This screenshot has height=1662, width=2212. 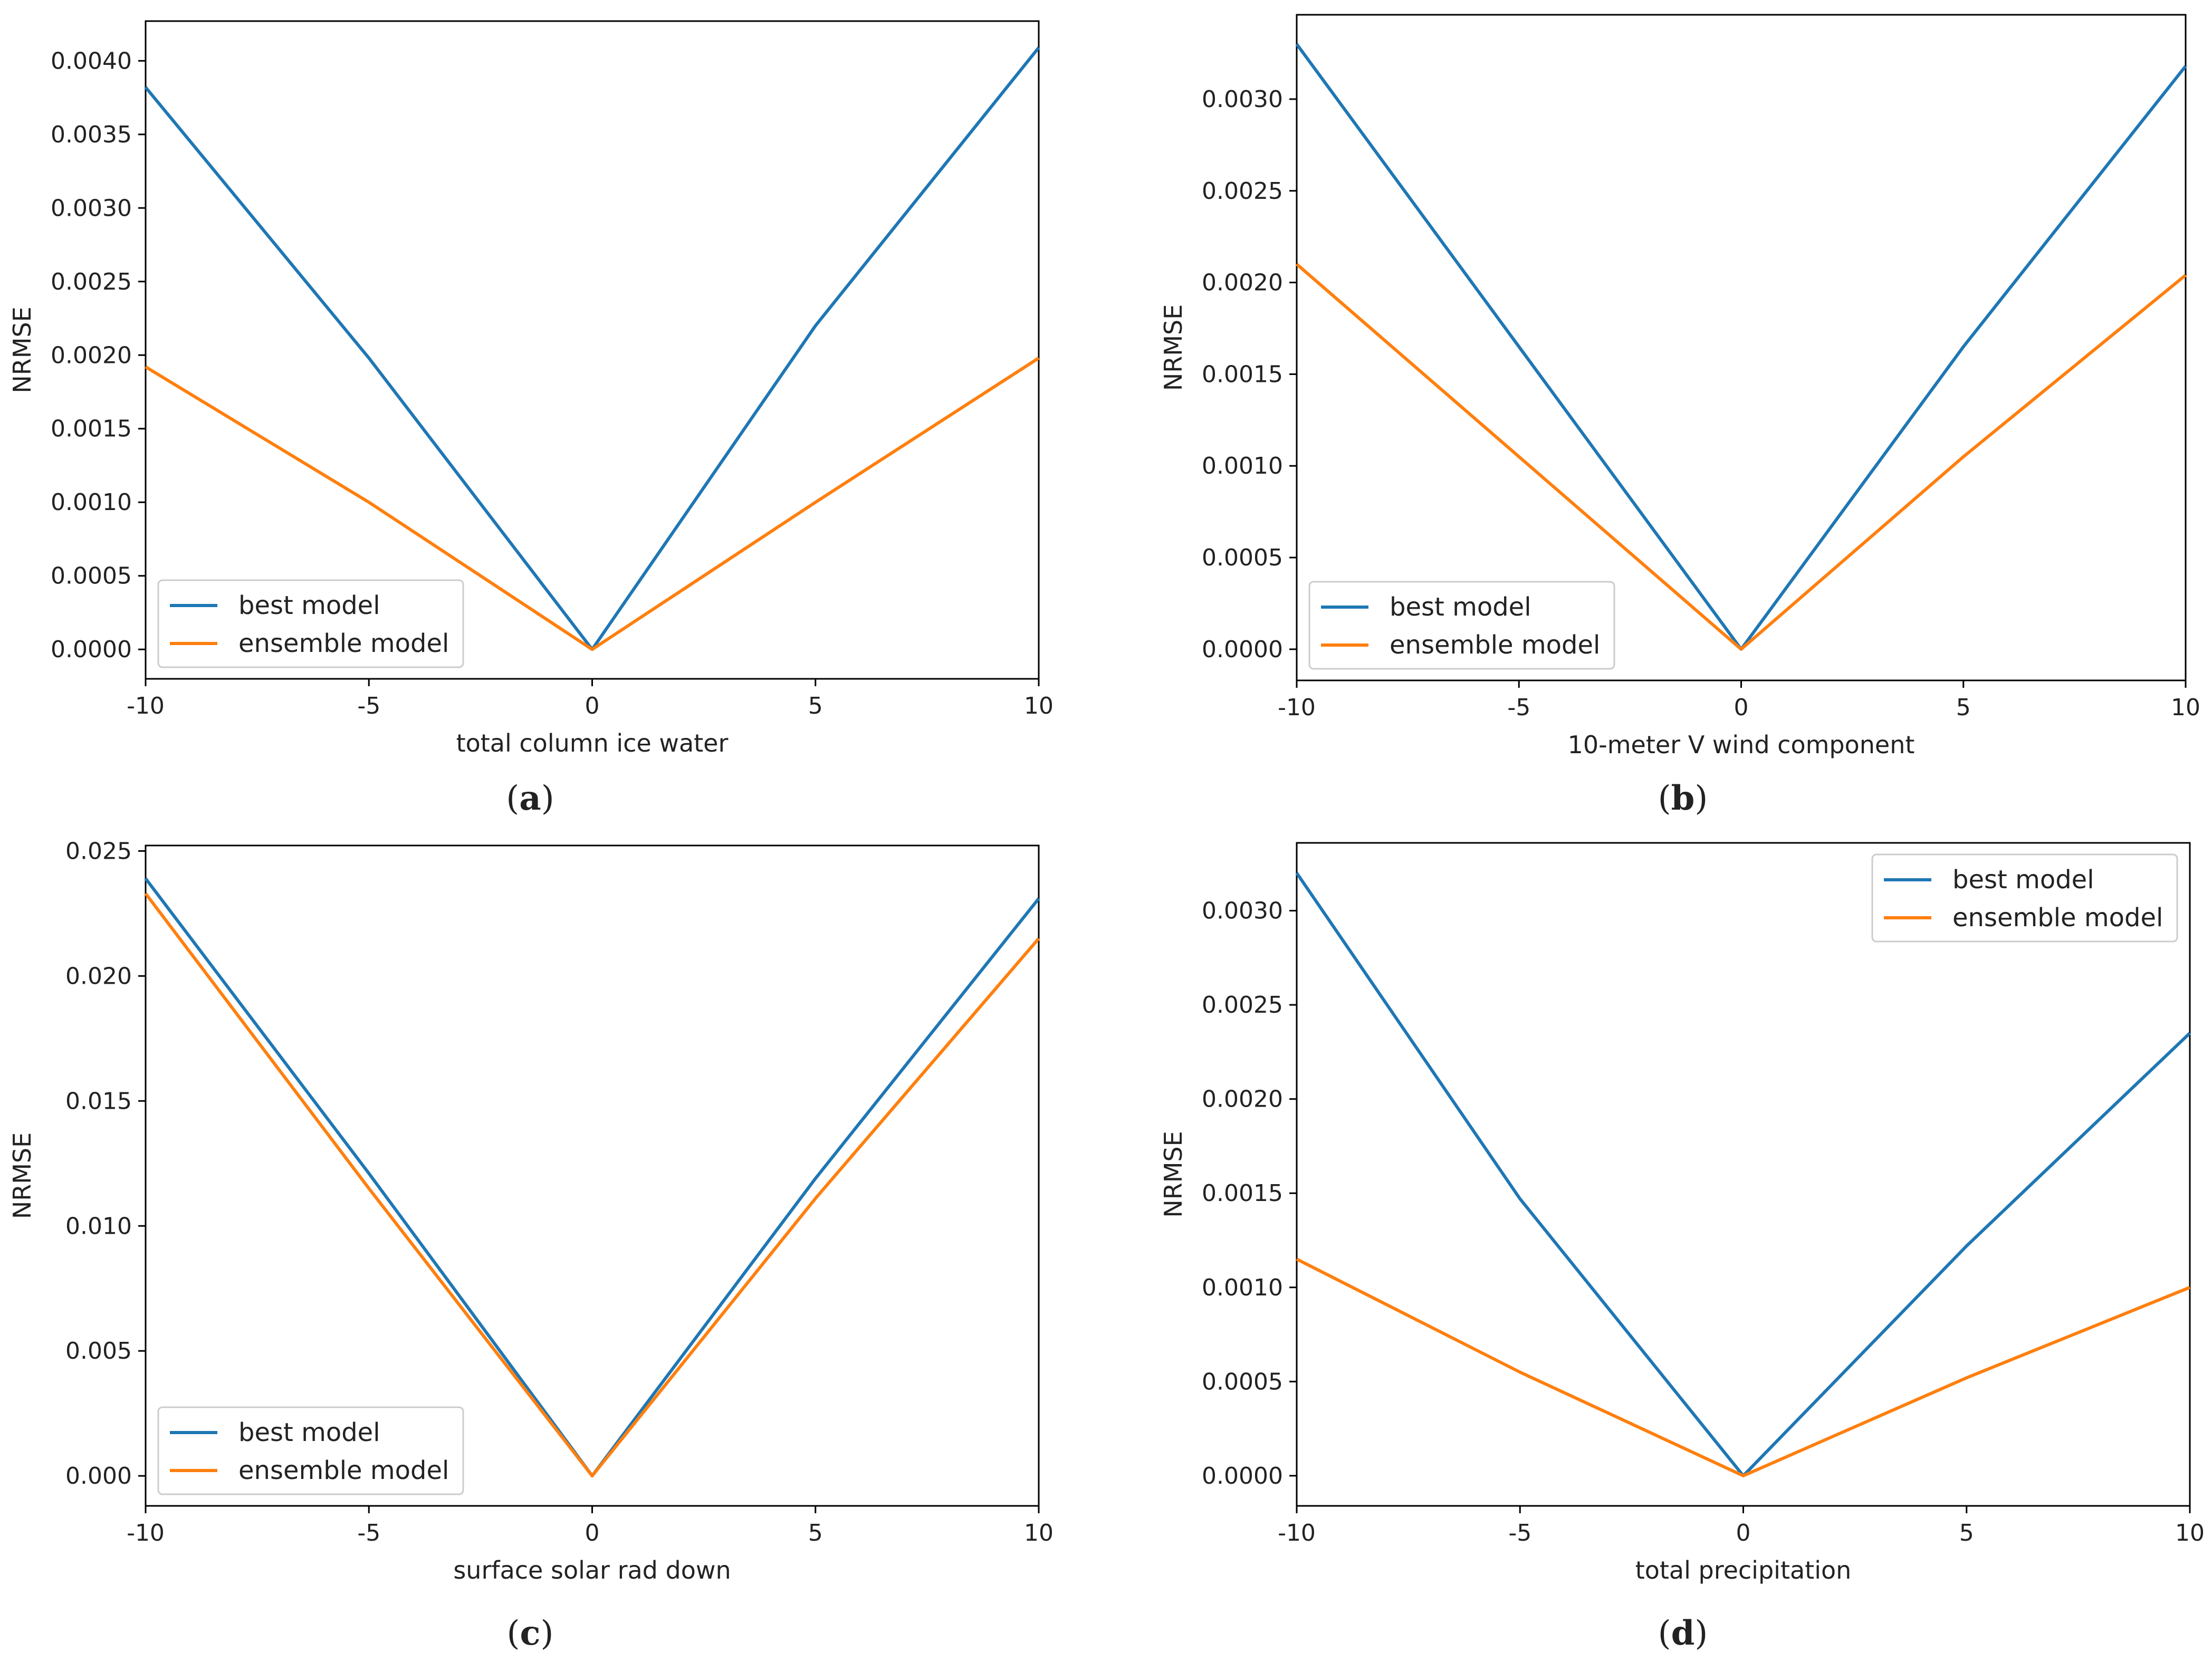 I want to click on y-tick-label: 0.0035, so click(x=92, y=134).